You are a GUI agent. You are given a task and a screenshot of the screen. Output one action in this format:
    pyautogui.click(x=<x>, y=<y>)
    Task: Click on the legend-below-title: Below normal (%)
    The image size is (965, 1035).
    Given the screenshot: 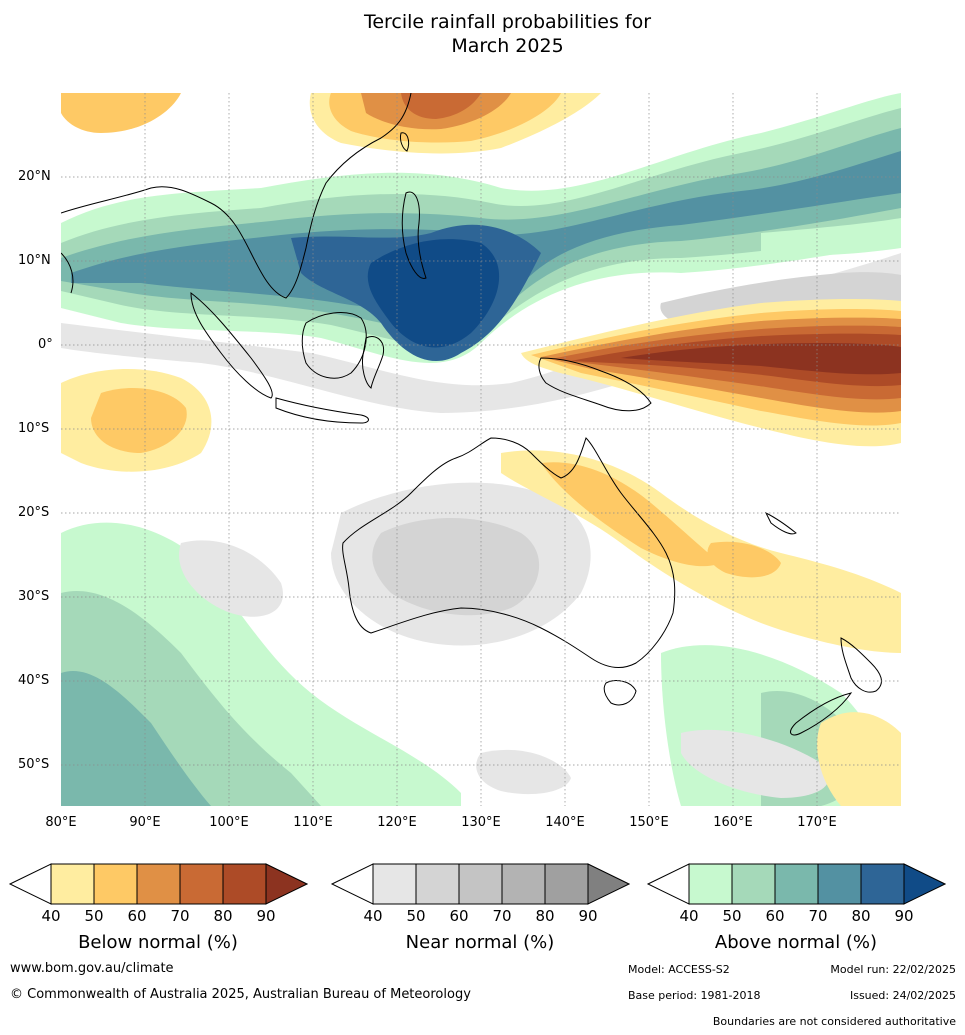 What is the action you would take?
    pyautogui.click(x=158, y=942)
    